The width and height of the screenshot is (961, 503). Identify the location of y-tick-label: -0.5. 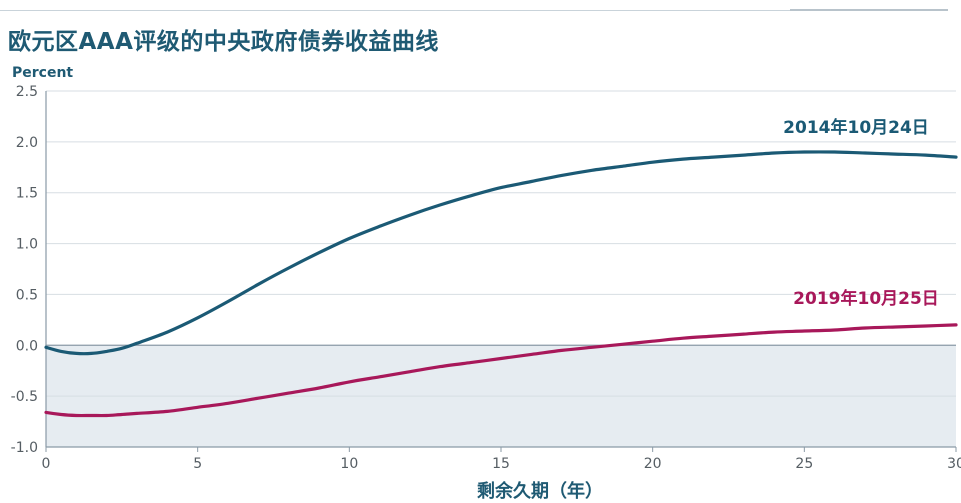
(24, 397).